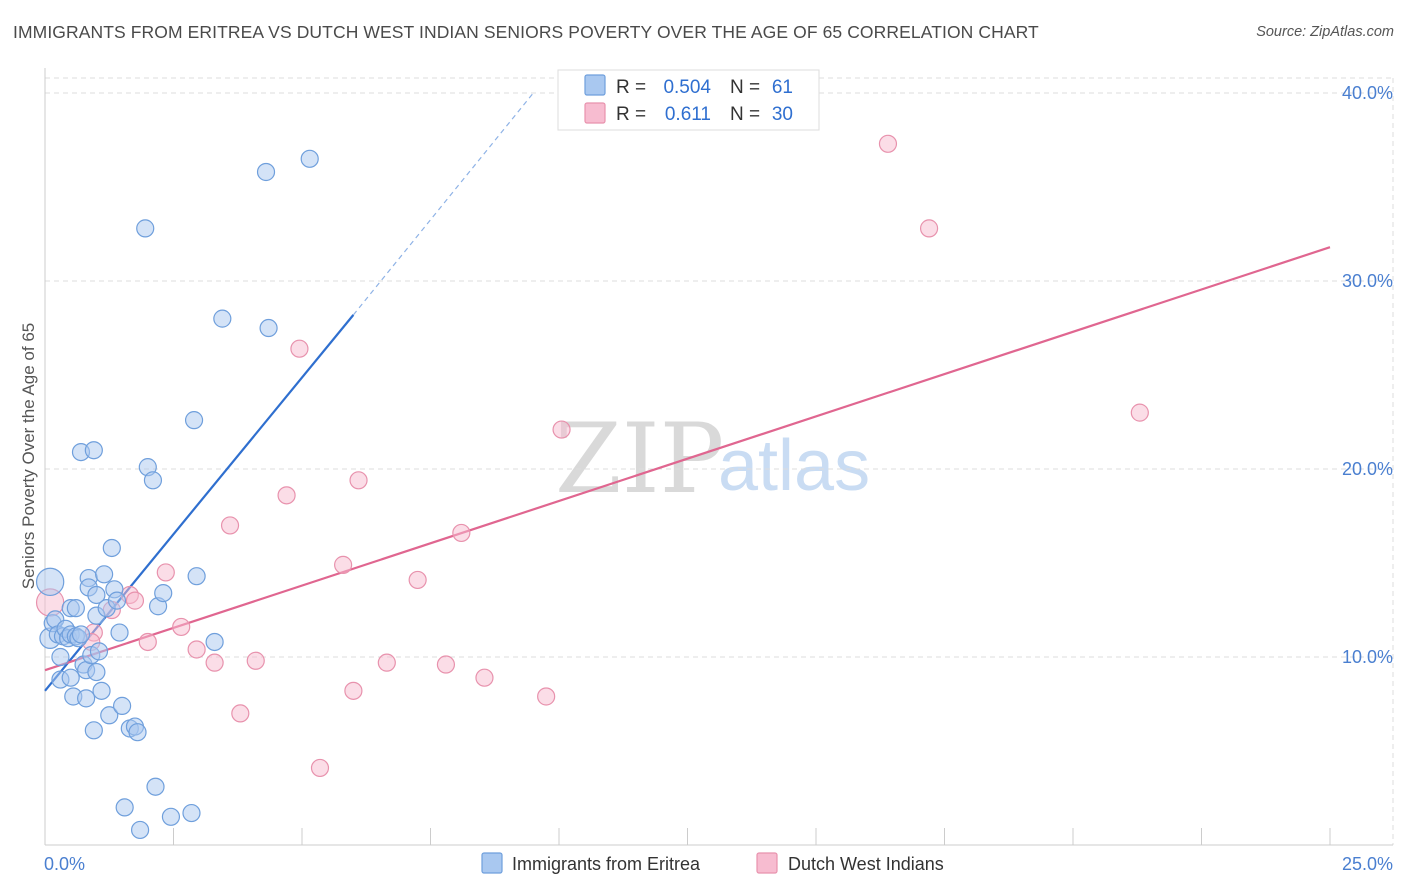 The width and height of the screenshot is (1406, 892). What do you see at coordinates (28, 456) in the screenshot?
I see `y-axis-label: Seniors Poverty Over the Age of 65` at bounding box center [28, 456].